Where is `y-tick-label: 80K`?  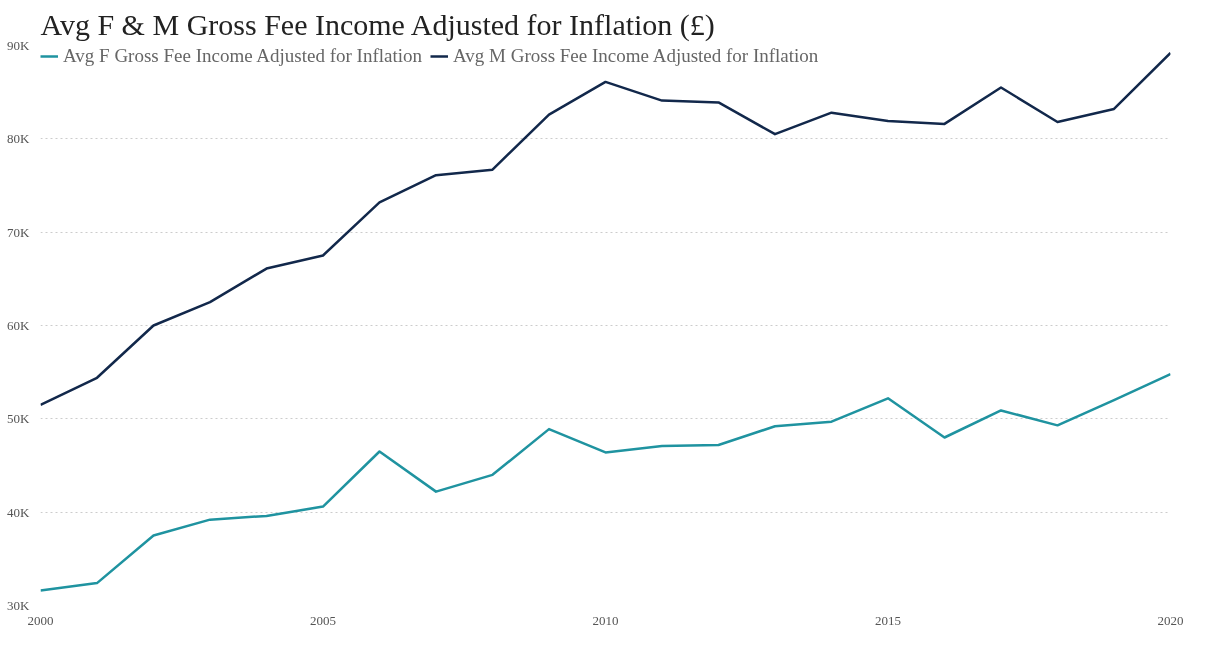
y-tick-label: 80K is located at coordinates (19, 139).